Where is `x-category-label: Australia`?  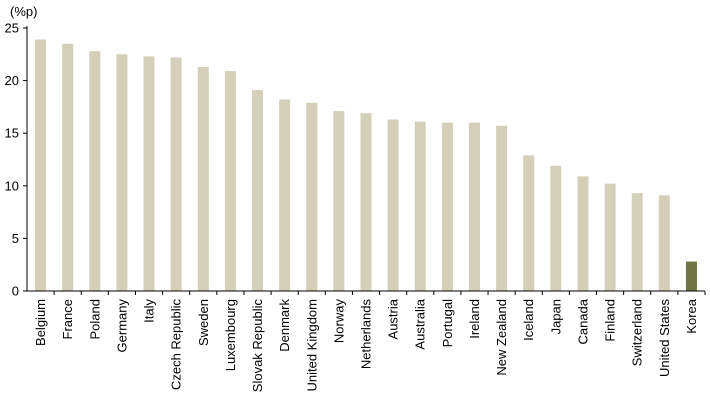 x-category-label: Australia is located at coordinates (420, 323).